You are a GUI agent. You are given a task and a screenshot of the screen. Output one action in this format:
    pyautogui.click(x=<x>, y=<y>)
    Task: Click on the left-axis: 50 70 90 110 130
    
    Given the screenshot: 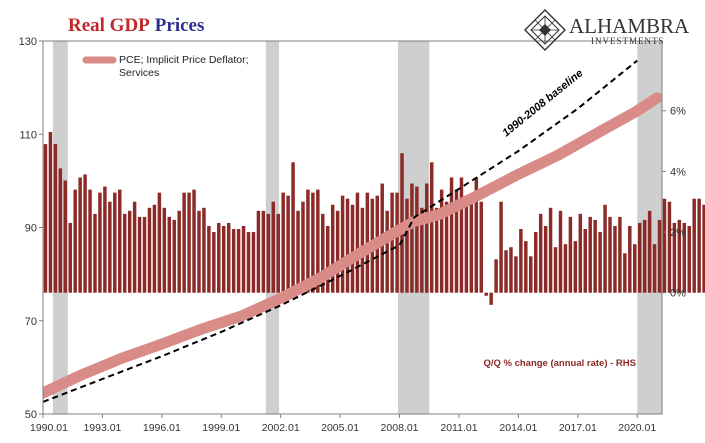 What is the action you would take?
    pyautogui.click(x=31, y=228)
    